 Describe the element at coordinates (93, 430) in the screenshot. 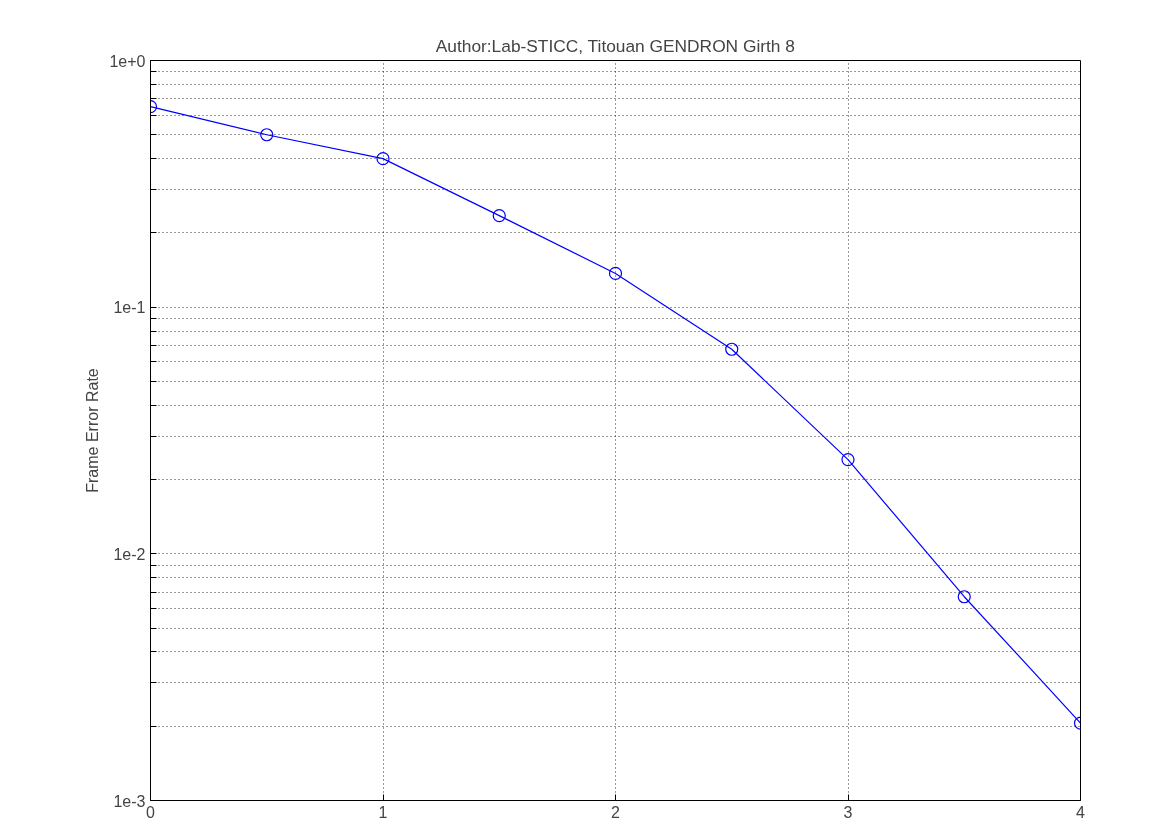

I see `y-axis-title: Frame Error Rate` at that location.